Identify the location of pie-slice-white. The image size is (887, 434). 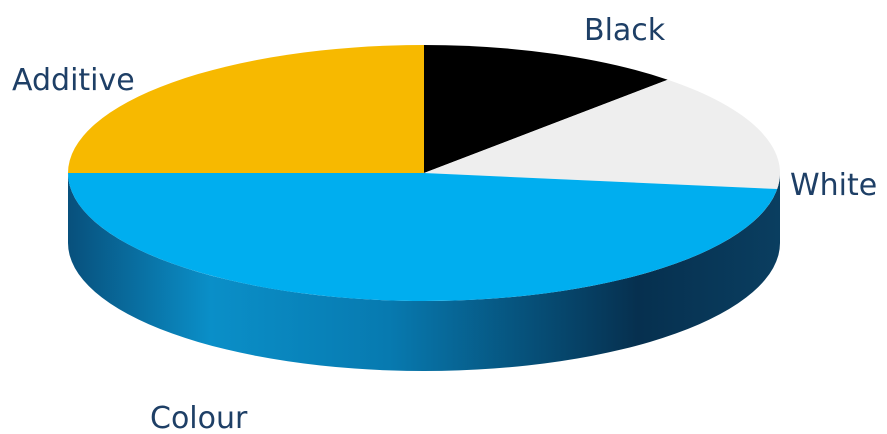
(602, 134).